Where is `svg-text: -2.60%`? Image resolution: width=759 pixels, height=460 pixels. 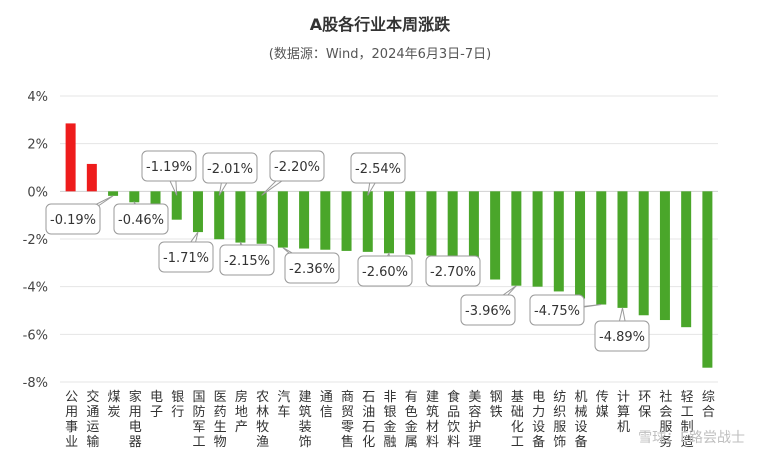 svg-text: -2.60% is located at coordinates (385, 272).